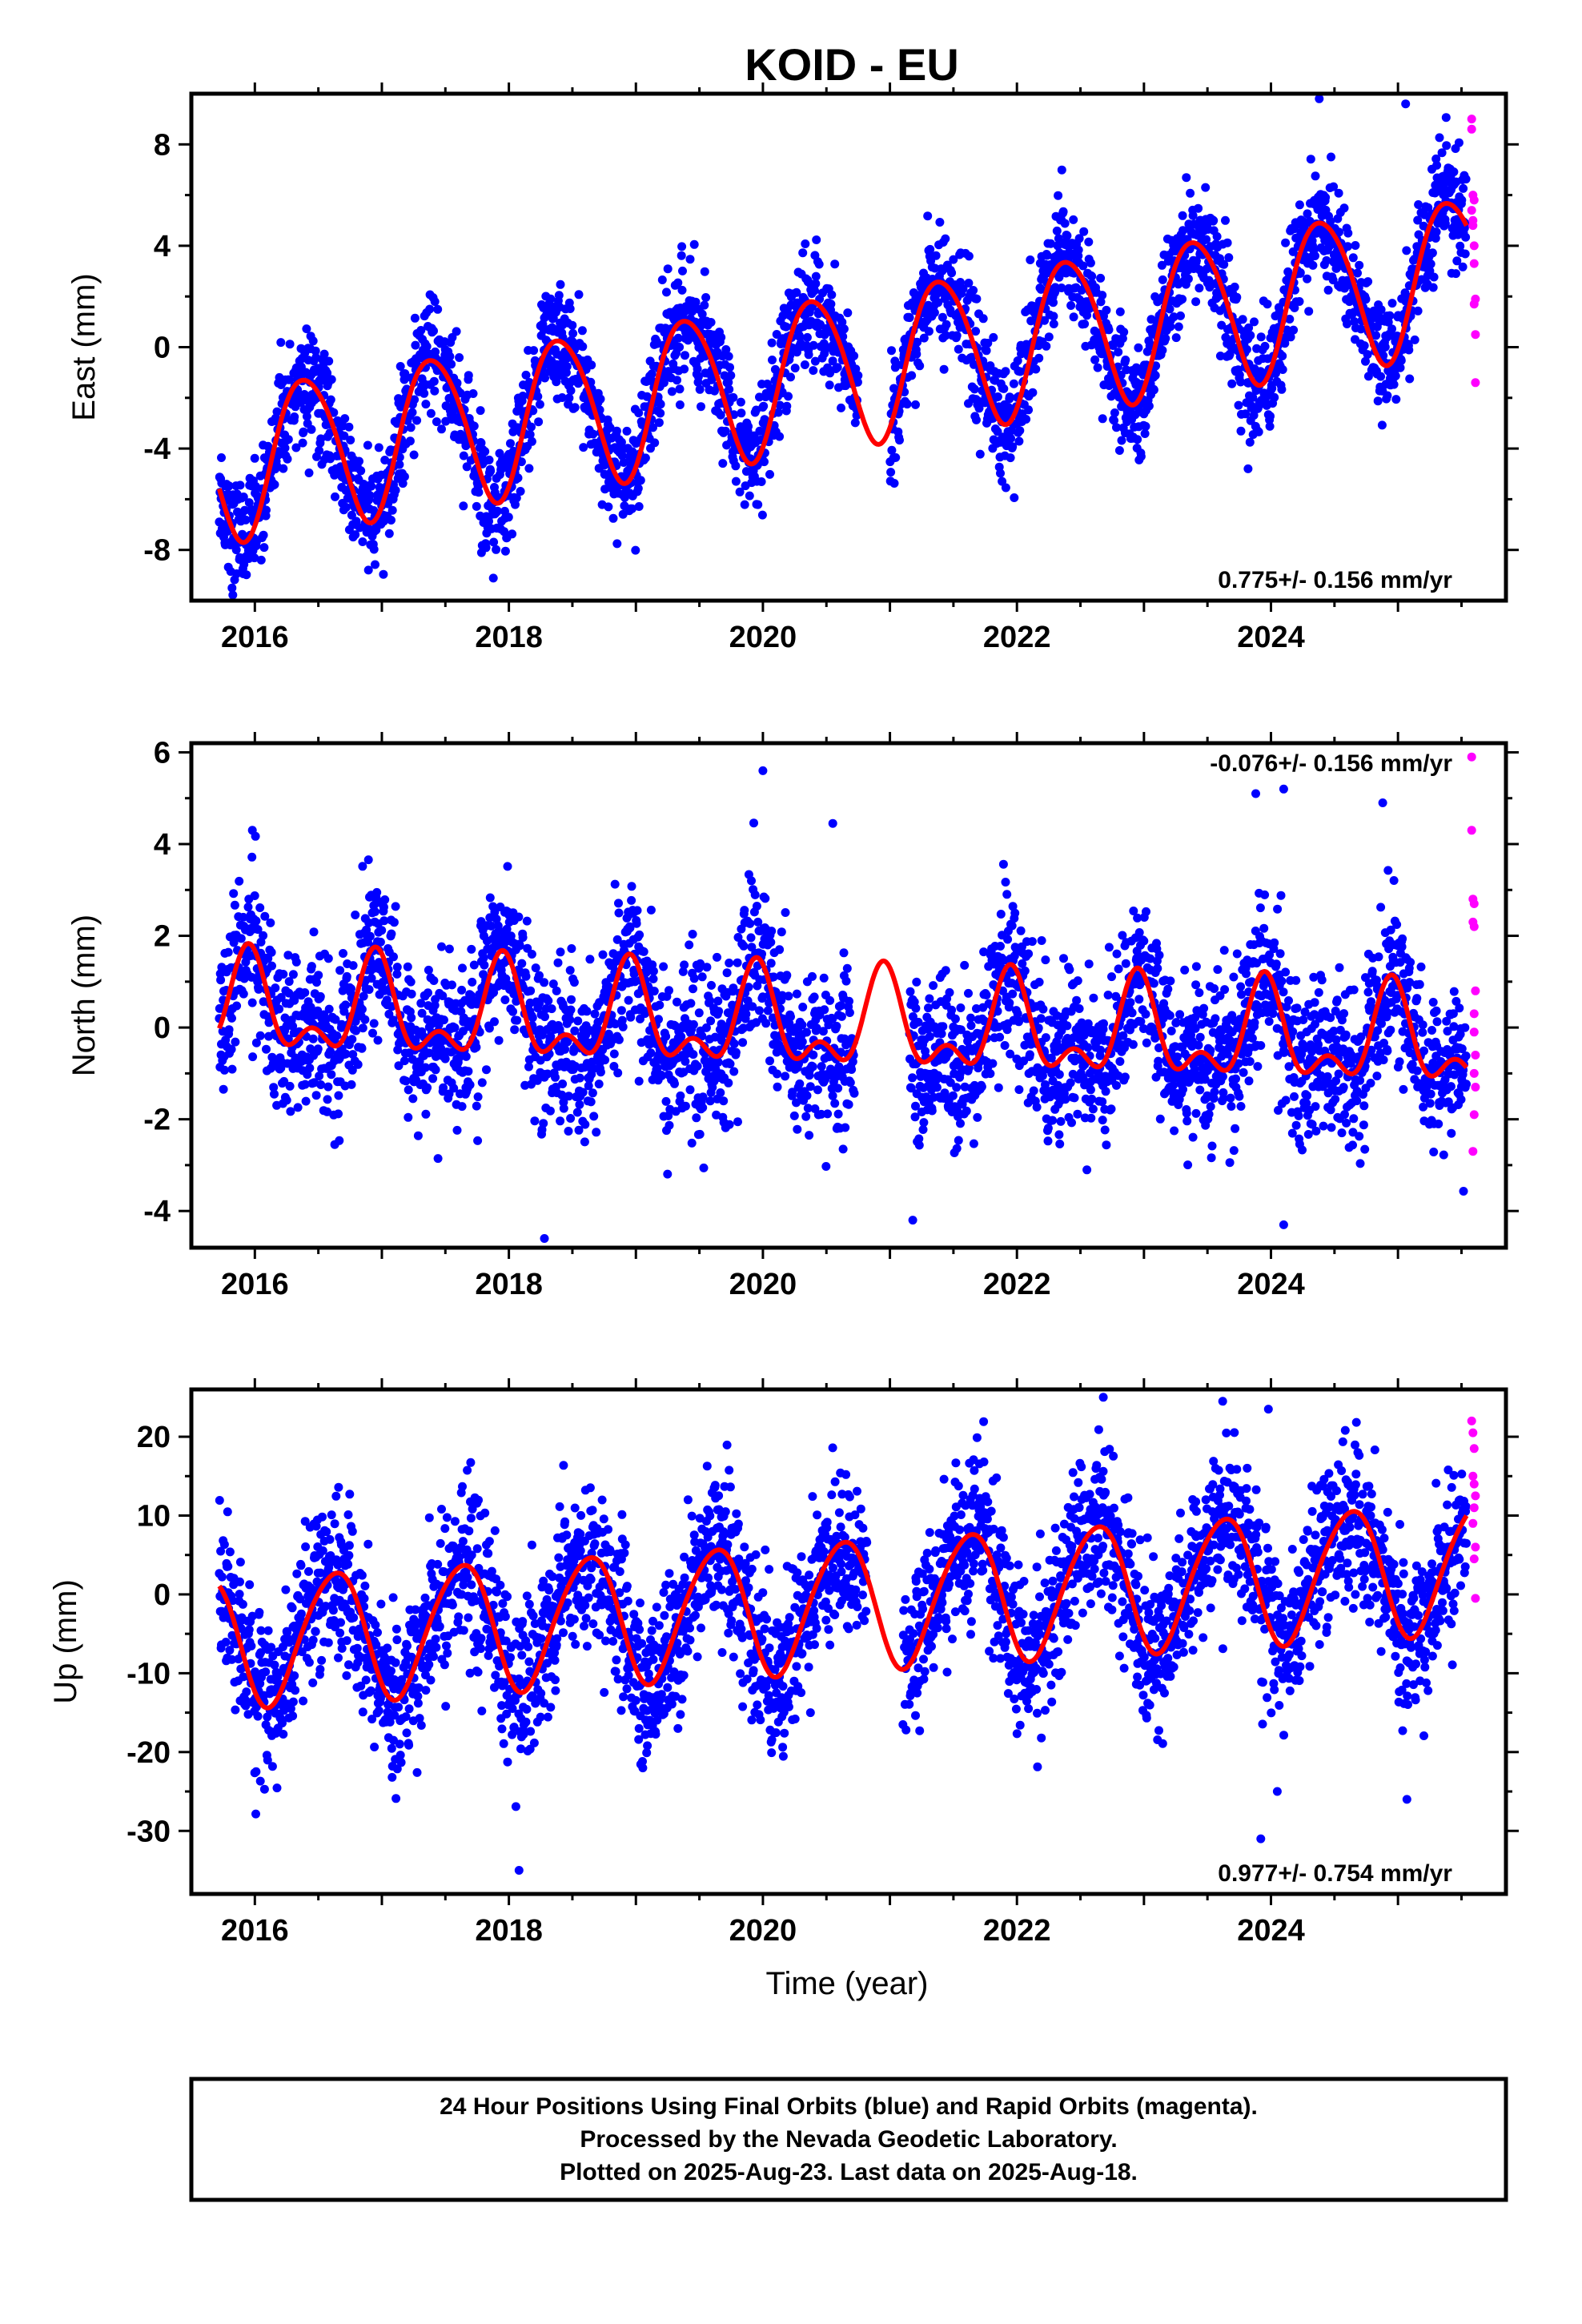 Image resolution: width=1582 pixels, height=2324 pixels. I want to click on east-y-tick-label: -4, so click(157, 449).